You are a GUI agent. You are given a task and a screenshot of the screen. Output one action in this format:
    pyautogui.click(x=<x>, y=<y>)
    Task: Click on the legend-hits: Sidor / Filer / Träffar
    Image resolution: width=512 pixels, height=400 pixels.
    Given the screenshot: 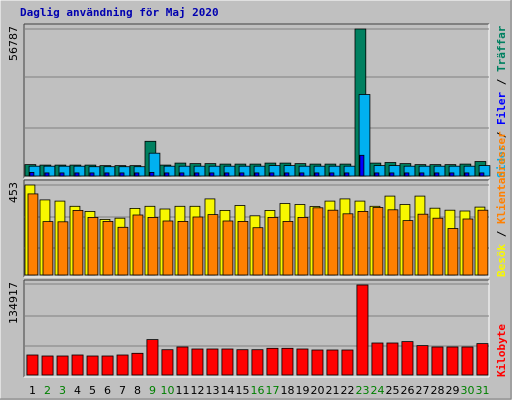 What is the action you would take?
    pyautogui.click(x=501, y=101)
    